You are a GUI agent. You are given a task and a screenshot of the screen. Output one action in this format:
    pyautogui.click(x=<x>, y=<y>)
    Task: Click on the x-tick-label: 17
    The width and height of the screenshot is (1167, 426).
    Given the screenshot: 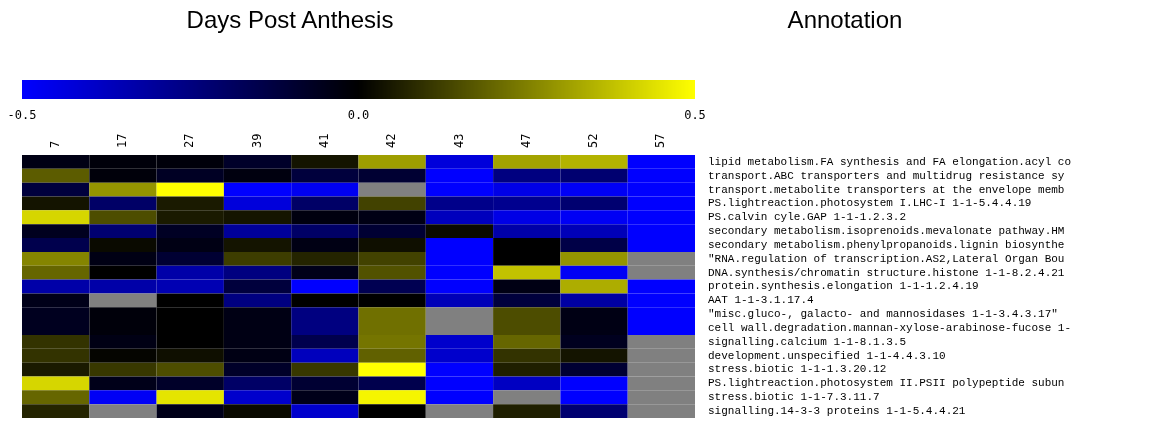 What is the action you would take?
    pyautogui.click(x=122, y=140)
    